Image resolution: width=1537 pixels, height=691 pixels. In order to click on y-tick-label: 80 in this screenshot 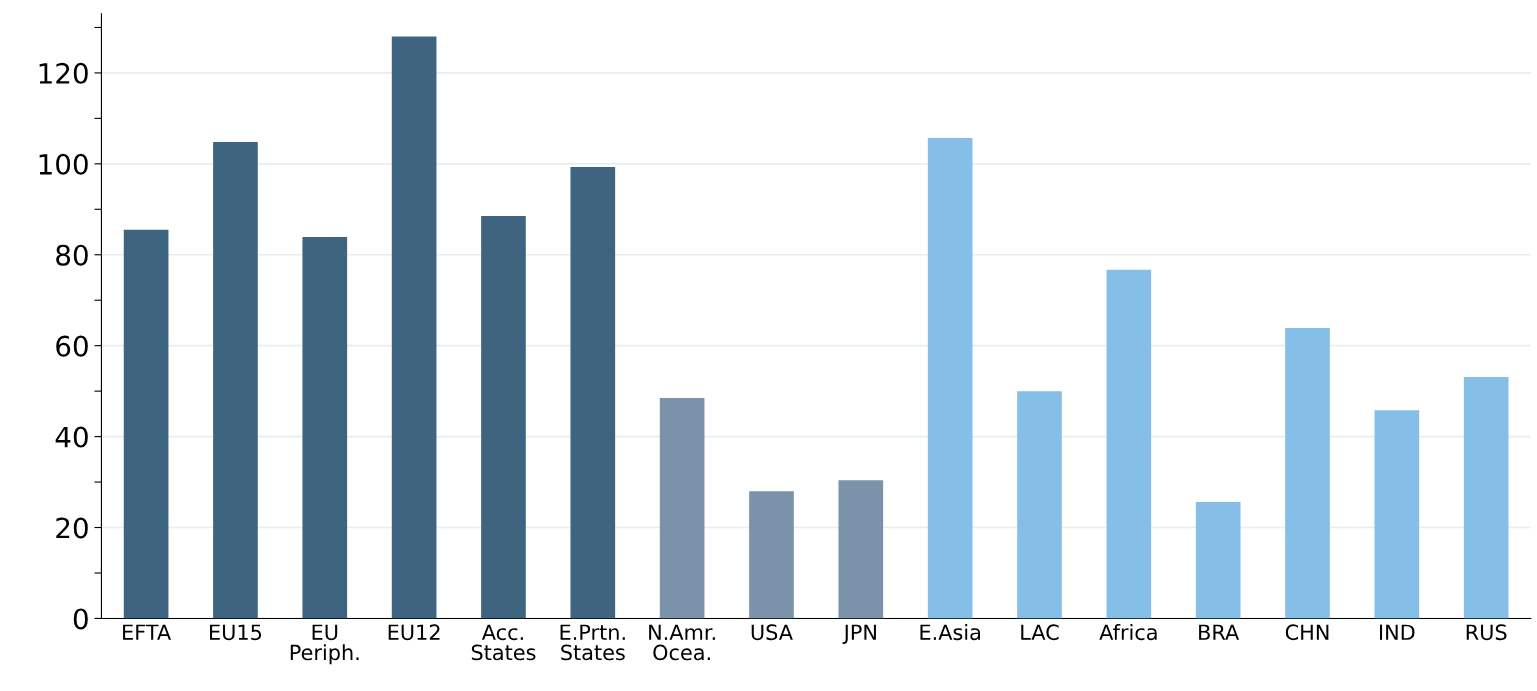, I will do `click(72, 255)`.